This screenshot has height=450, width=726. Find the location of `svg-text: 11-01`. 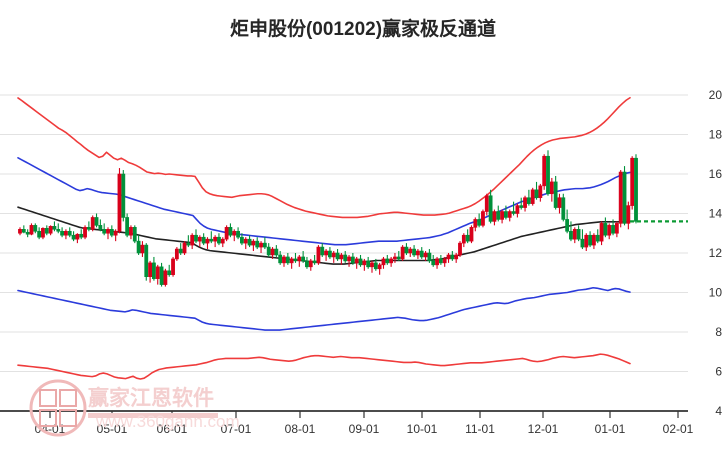

svg-text: 11-01 is located at coordinates (480, 429).